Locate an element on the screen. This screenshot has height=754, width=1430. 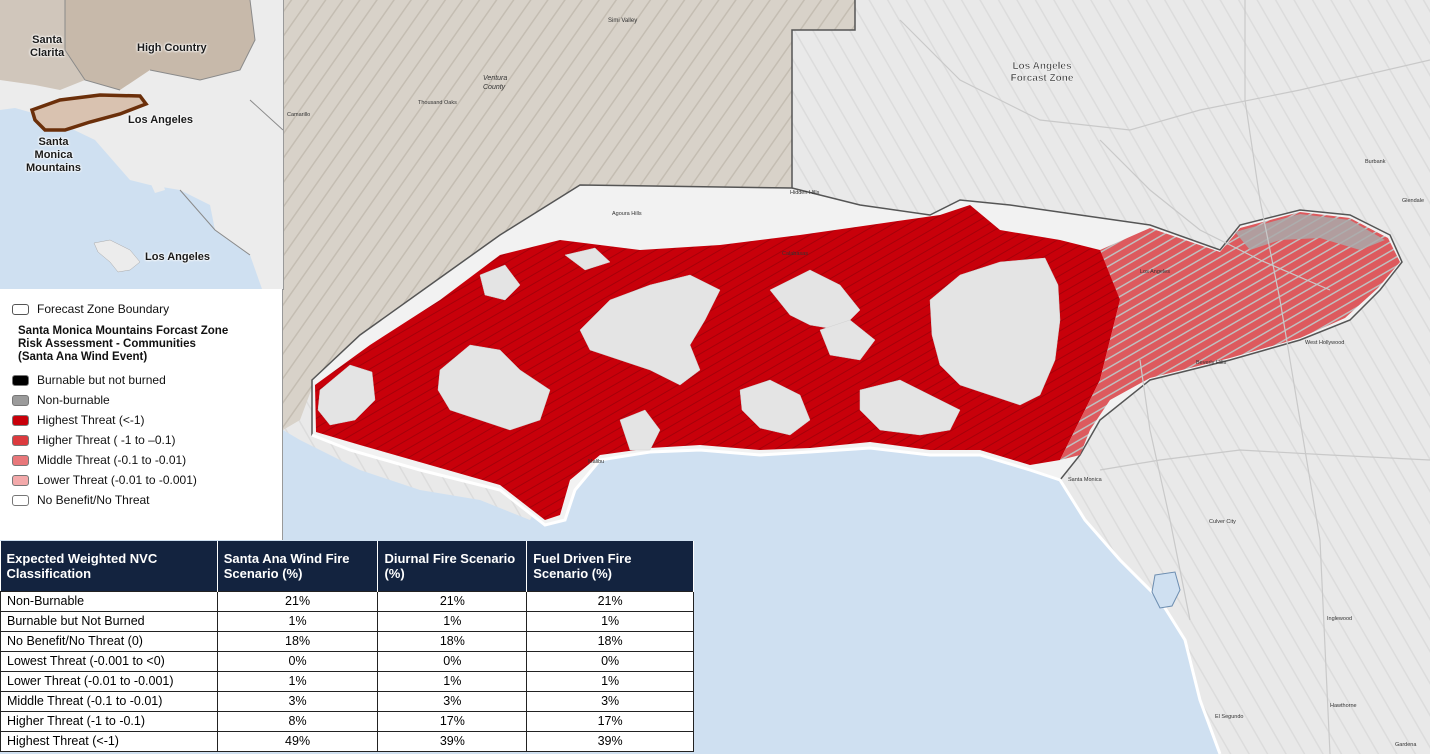
nonburnable-east is located at coordinates (1310, 232).